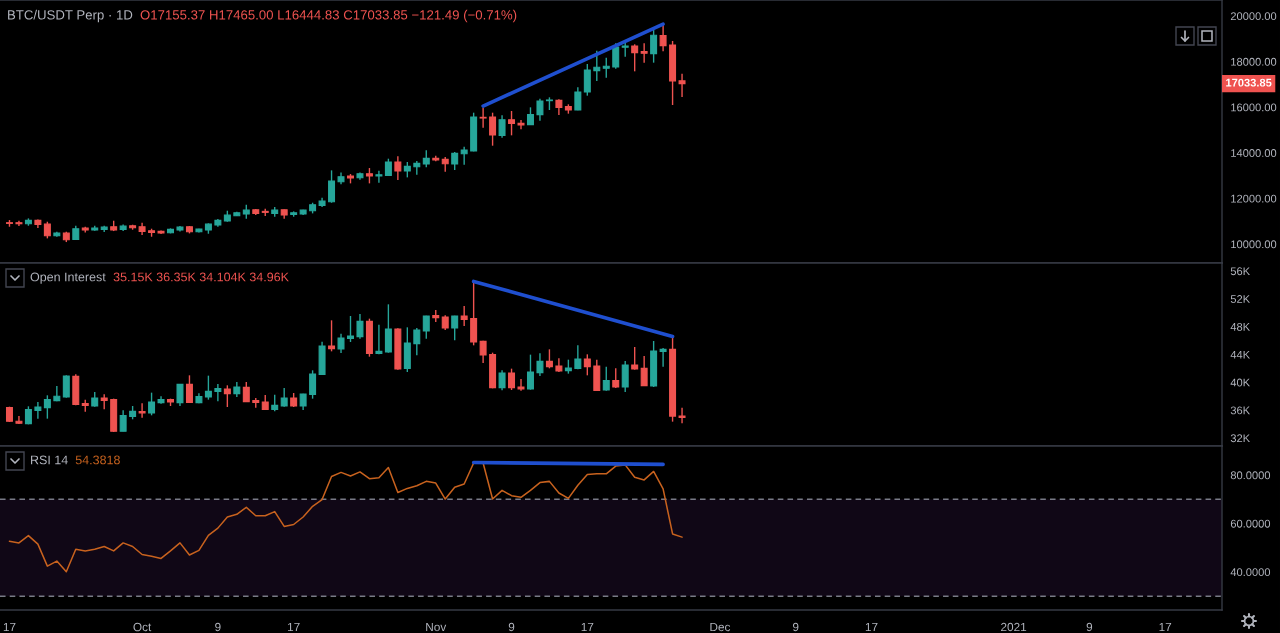  I want to click on y-tick-label: 52K, so click(1240, 299).